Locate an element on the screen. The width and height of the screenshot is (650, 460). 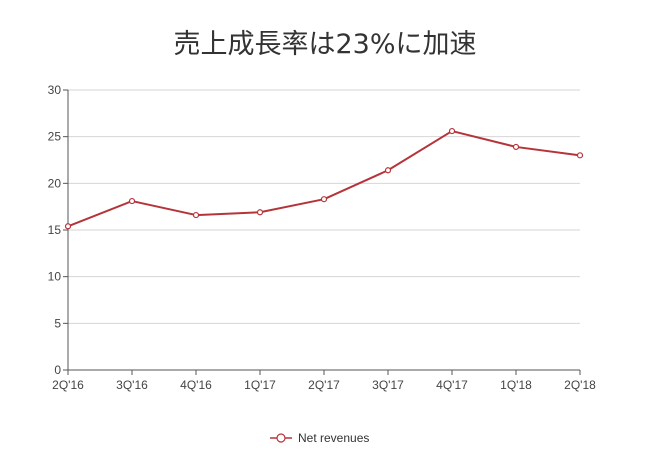
legend: Net revenues is located at coordinates (319, 438).